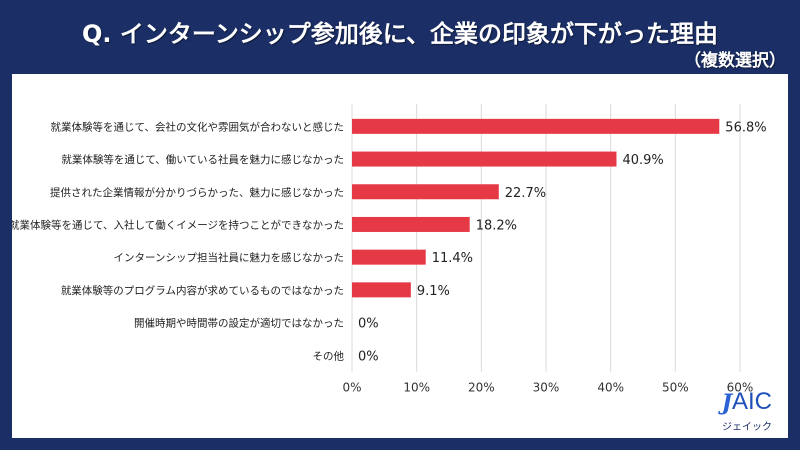 The height and width of the screenshot is (450, 800). What do you see at coordinates (202, 290) in the screenshot?
I see `category-label: 就業体験等のプログラム内容が求めているものではなかった` at bounding box center [202, 290].